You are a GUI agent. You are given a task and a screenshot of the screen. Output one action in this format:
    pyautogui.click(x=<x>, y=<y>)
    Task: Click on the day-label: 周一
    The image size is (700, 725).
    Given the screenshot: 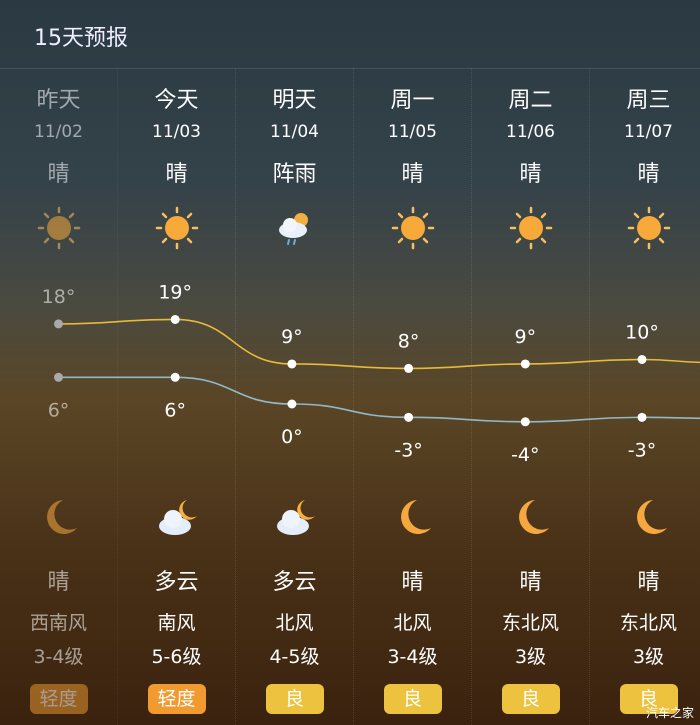 What is the action you would take?
    pyautogui.click(x=412, y=100)
    